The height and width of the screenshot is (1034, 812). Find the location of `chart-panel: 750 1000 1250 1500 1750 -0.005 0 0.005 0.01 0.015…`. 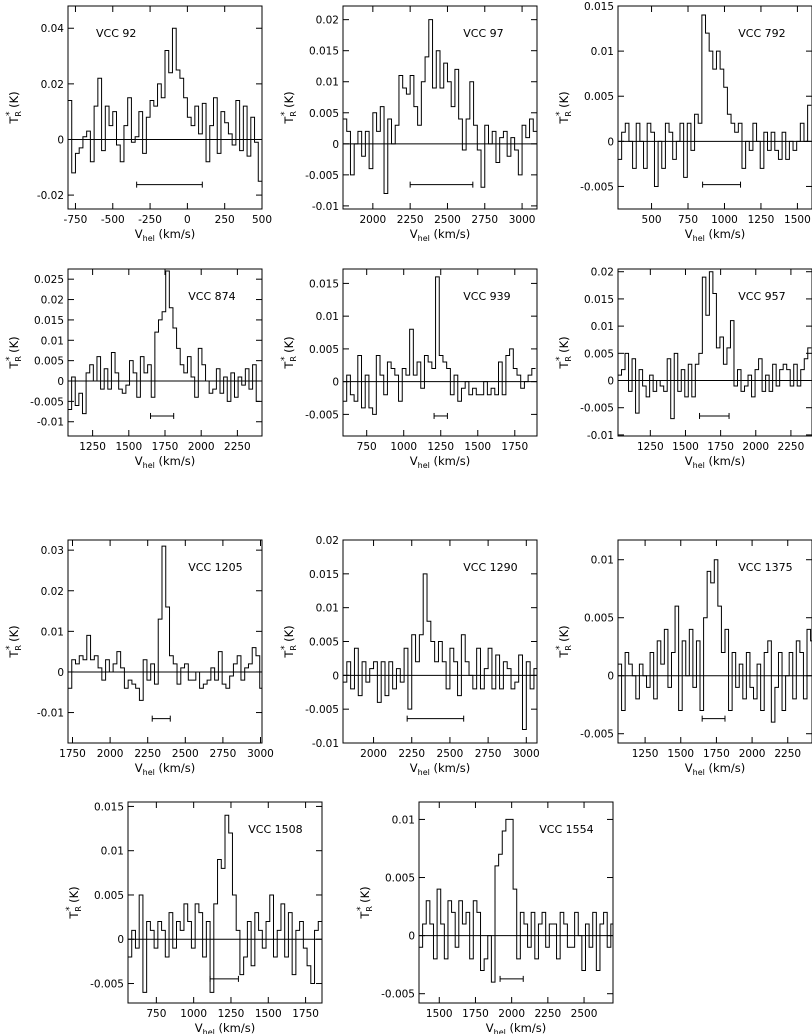

chart-panel: 750 1000 1250 1500 1750 -0.005 0 0.005 0.01 0.015… is located at coordinates (409, 369).